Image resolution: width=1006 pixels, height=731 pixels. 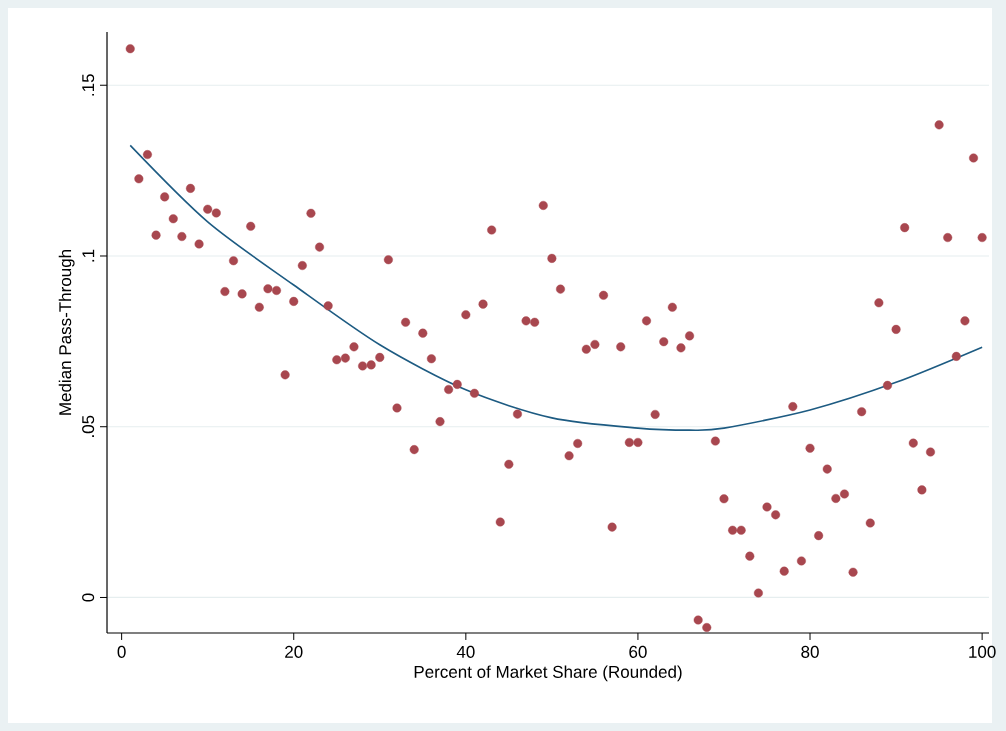 I want to click on y-tick-label: 0, so click(x=88, y=597).